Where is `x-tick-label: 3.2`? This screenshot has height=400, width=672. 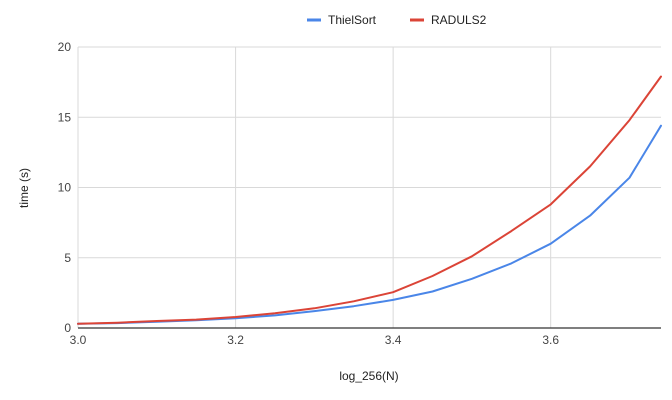 x-tick-label: 3.2 is located at coordinates (235, 340).